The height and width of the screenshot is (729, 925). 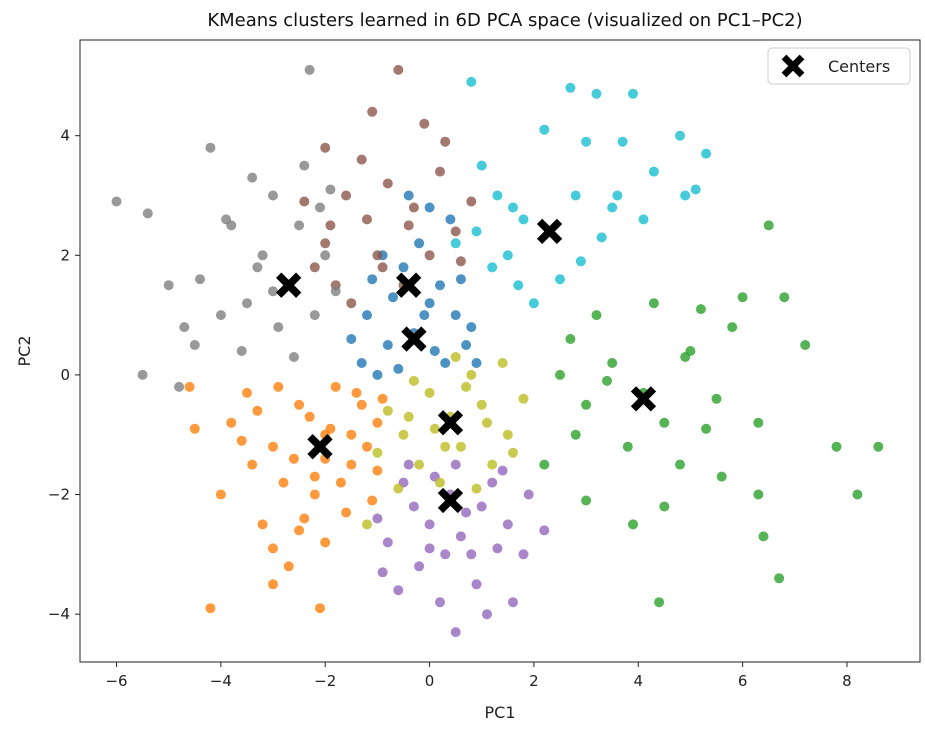 I want to click on legend-label-centers: Centers, so click(x=859, y=66).